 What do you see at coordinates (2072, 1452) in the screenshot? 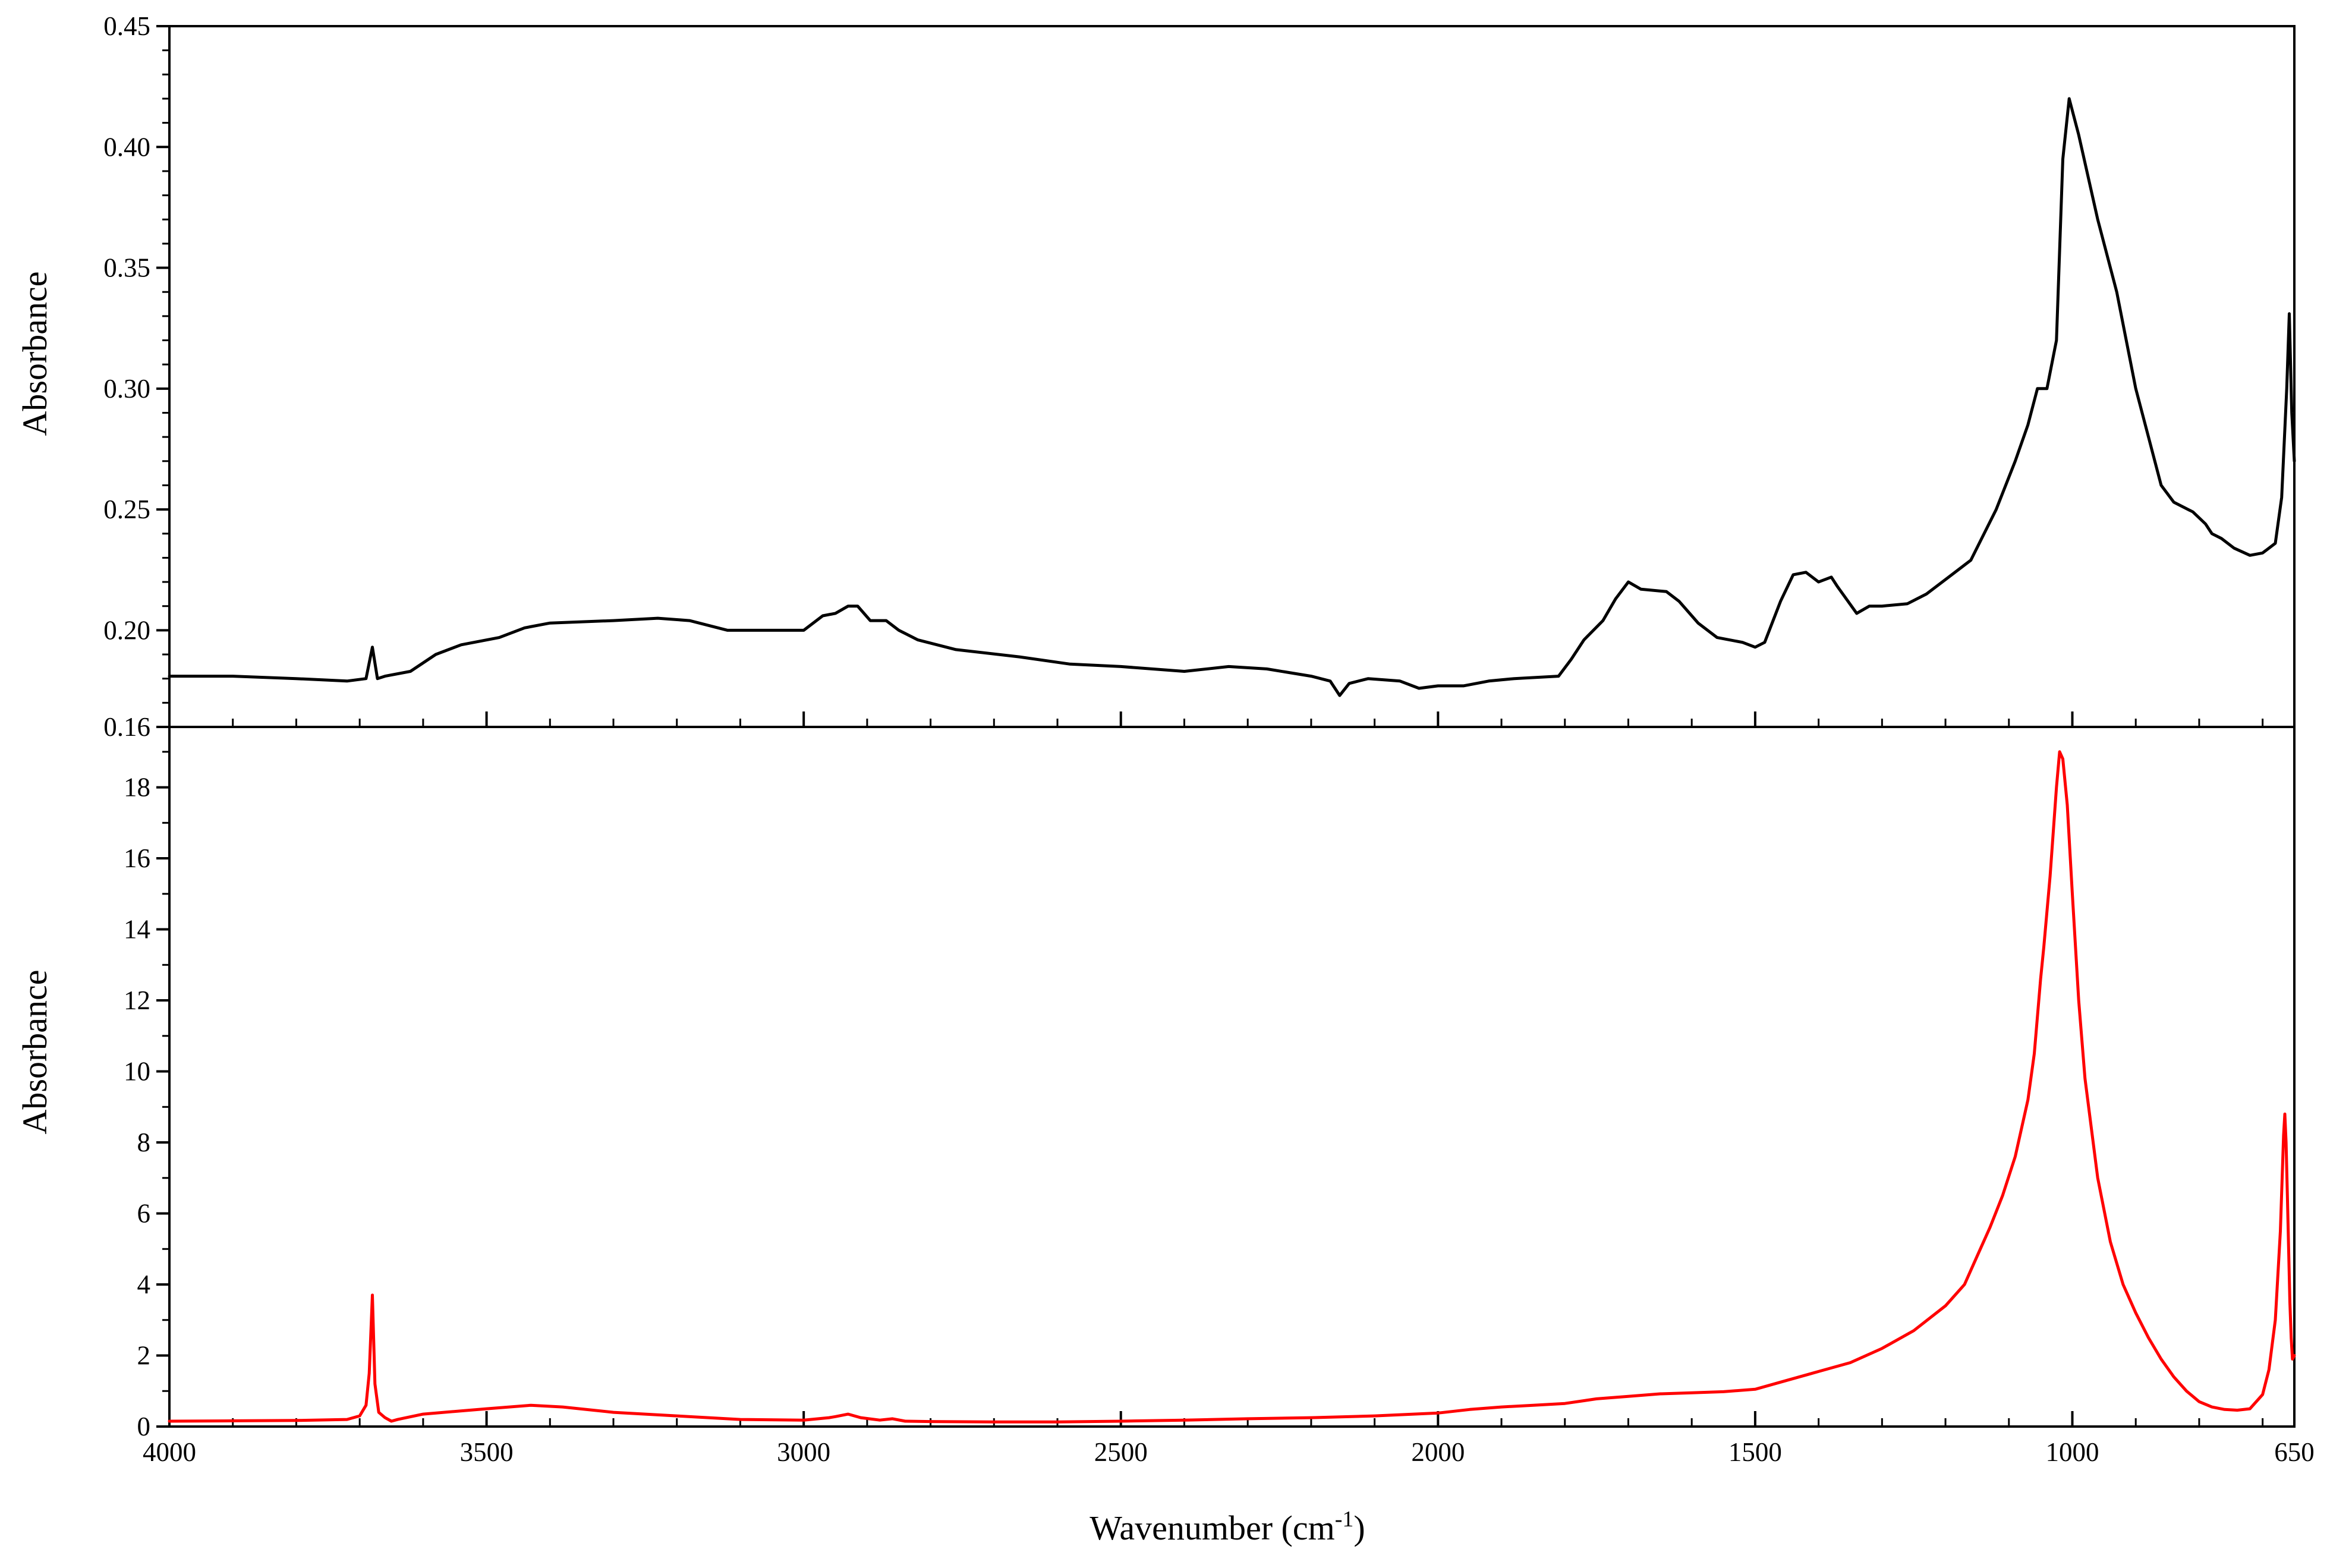
I see `x-tick-label: 1000` at bounding box center [2072, 1452].